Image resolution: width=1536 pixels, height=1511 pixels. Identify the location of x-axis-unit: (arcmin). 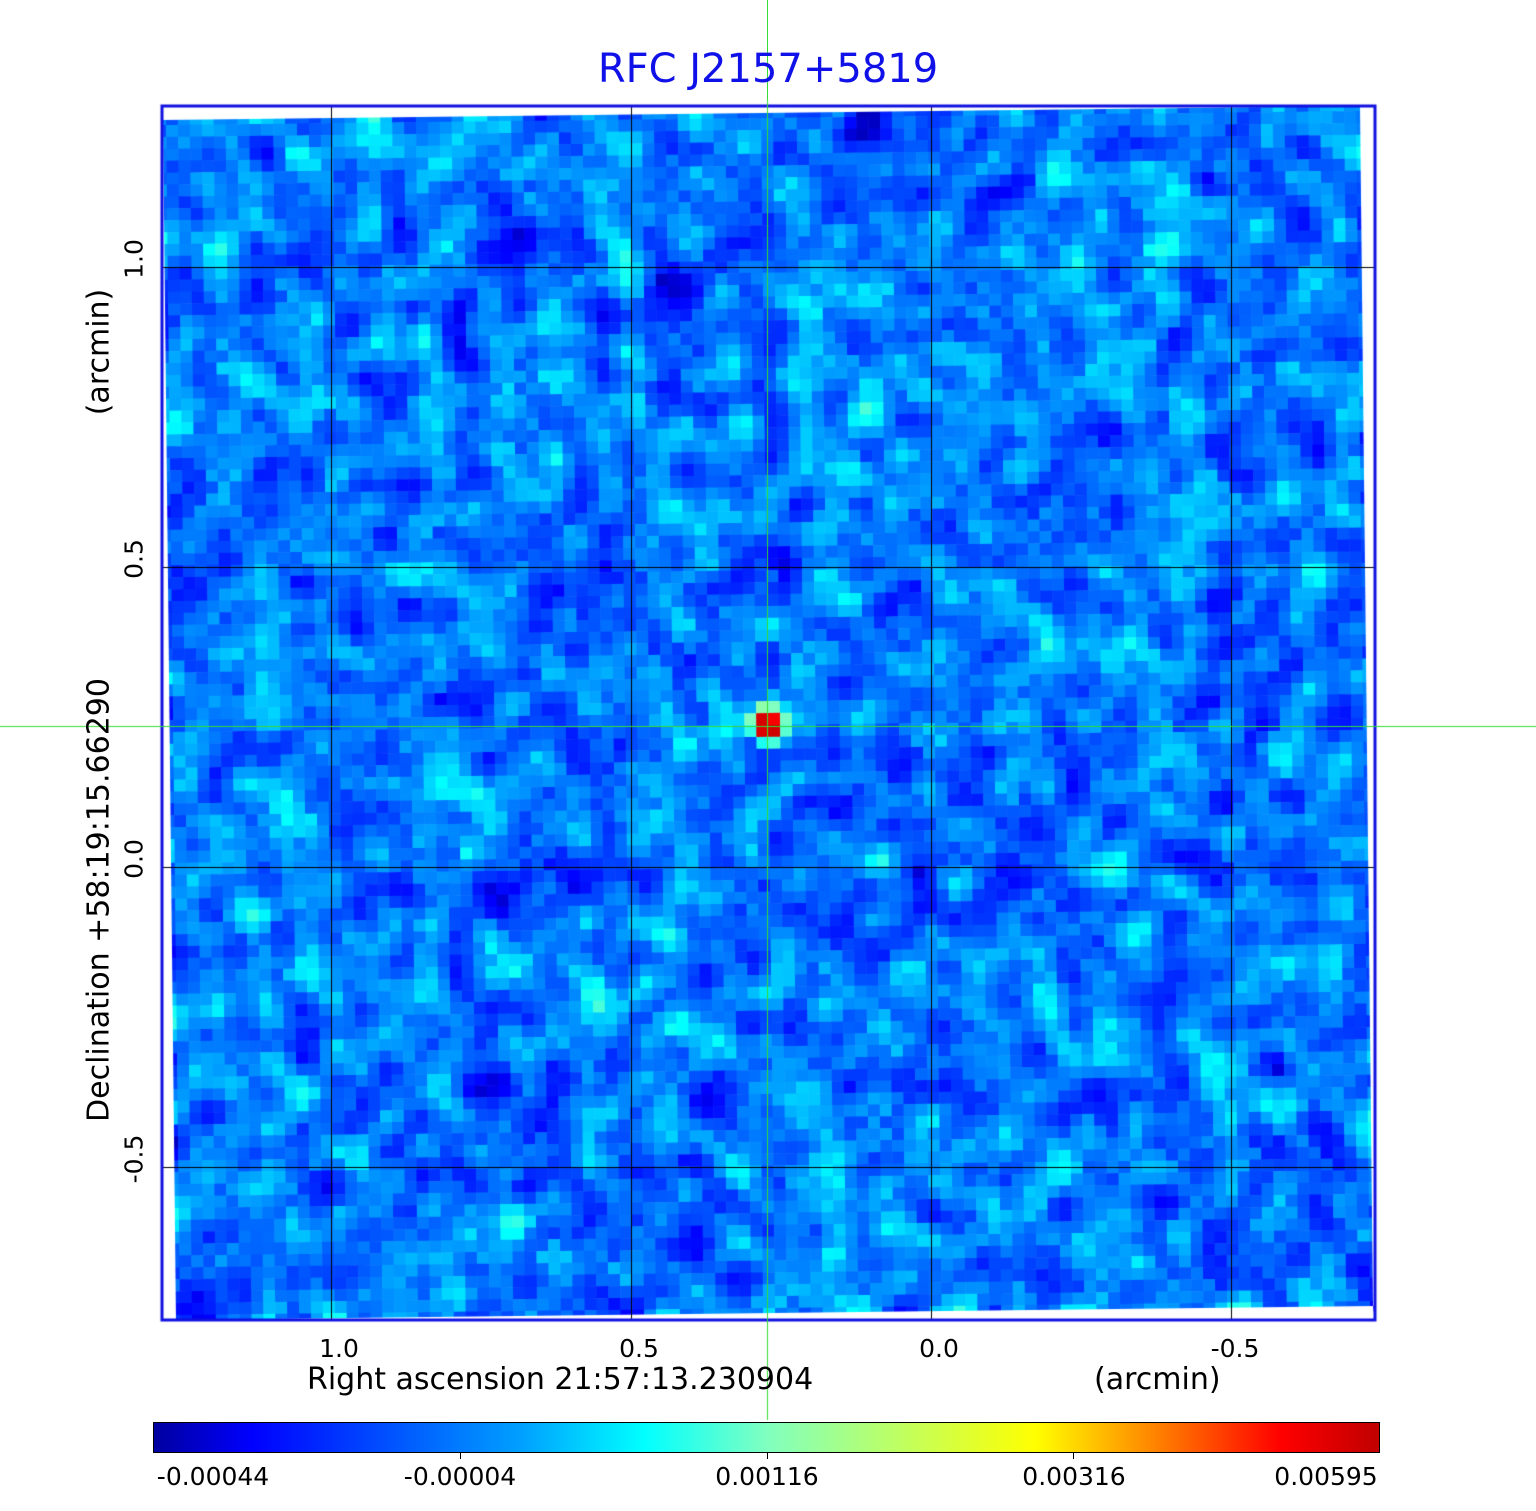
(1157, 1379).